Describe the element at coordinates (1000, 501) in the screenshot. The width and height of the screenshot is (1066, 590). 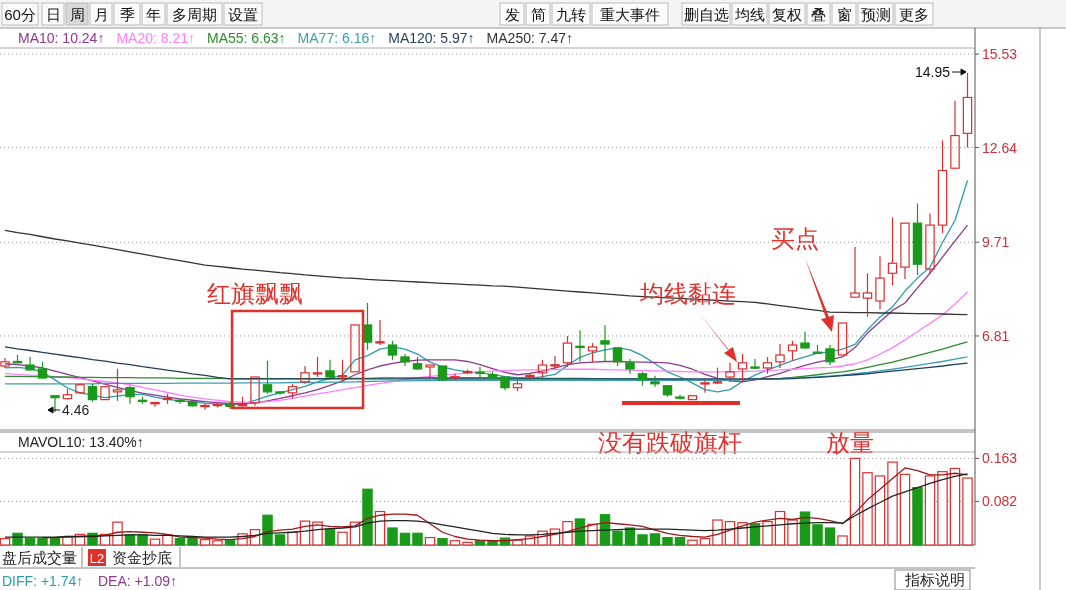
I see `y-tick-label: 0.082` at that location.